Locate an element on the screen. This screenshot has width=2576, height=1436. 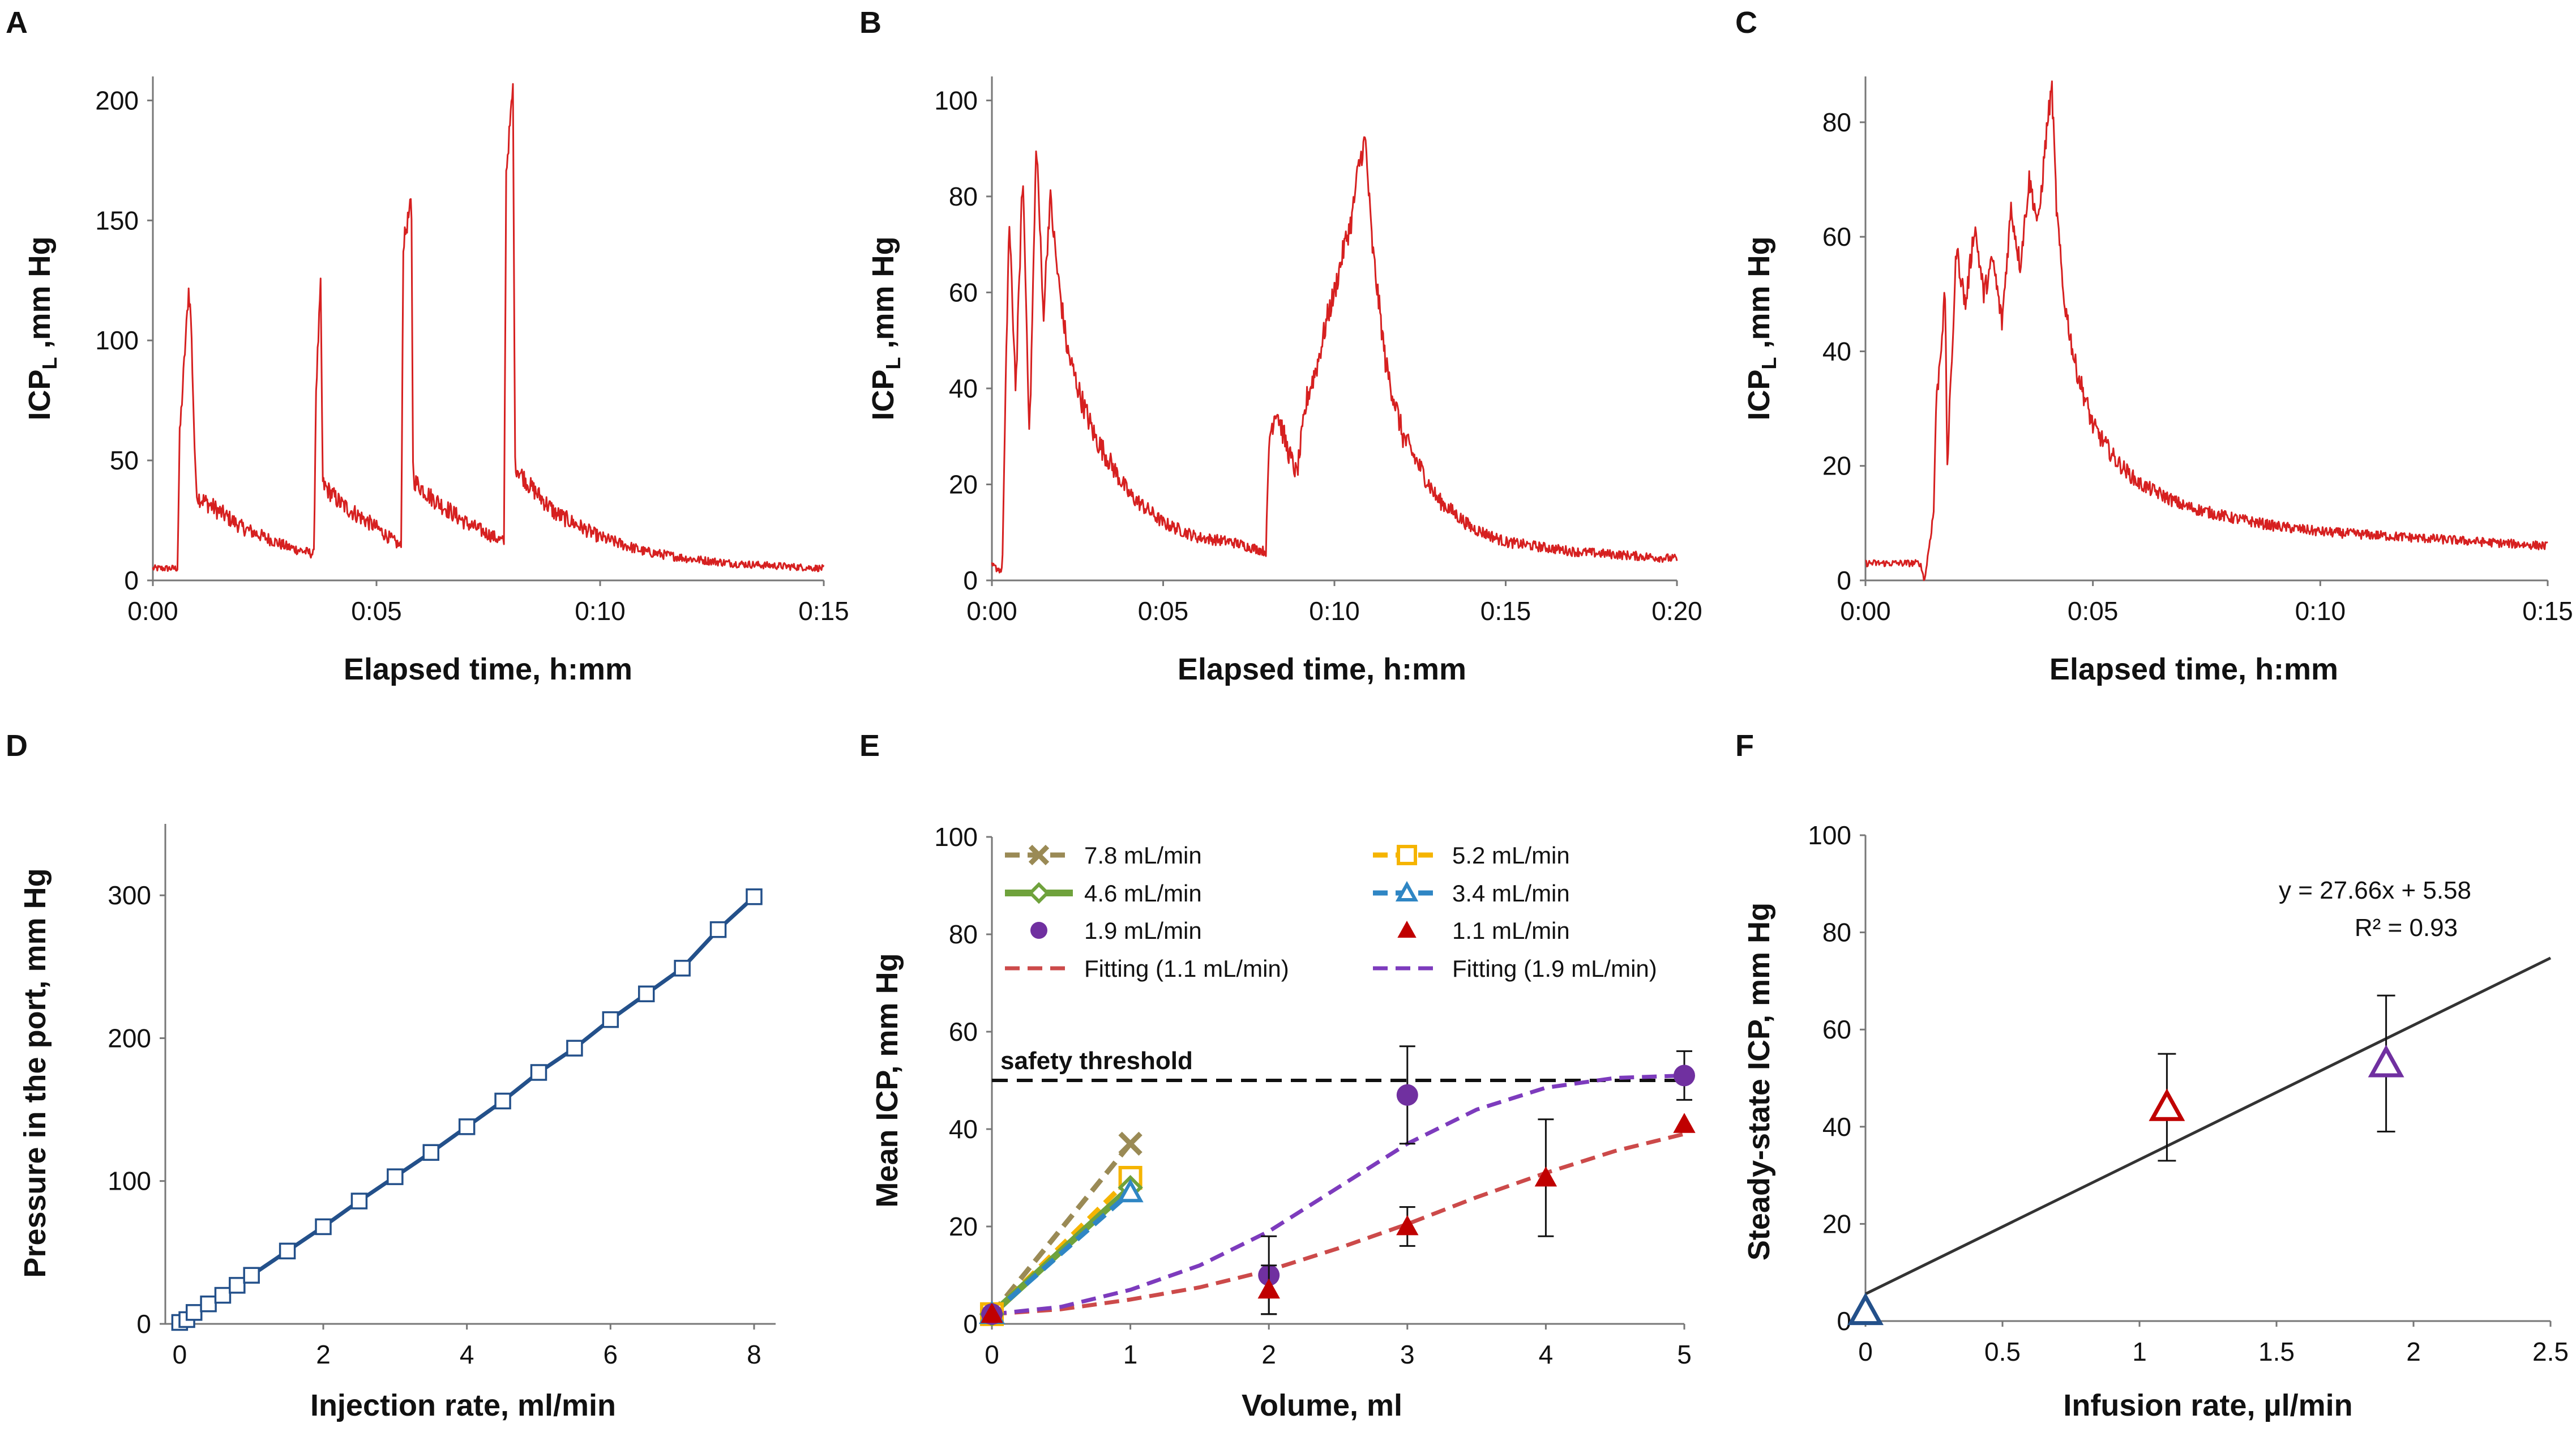
panel-c-y-label: ICPL ,mm Hg is located at coordinates (1761, 328).